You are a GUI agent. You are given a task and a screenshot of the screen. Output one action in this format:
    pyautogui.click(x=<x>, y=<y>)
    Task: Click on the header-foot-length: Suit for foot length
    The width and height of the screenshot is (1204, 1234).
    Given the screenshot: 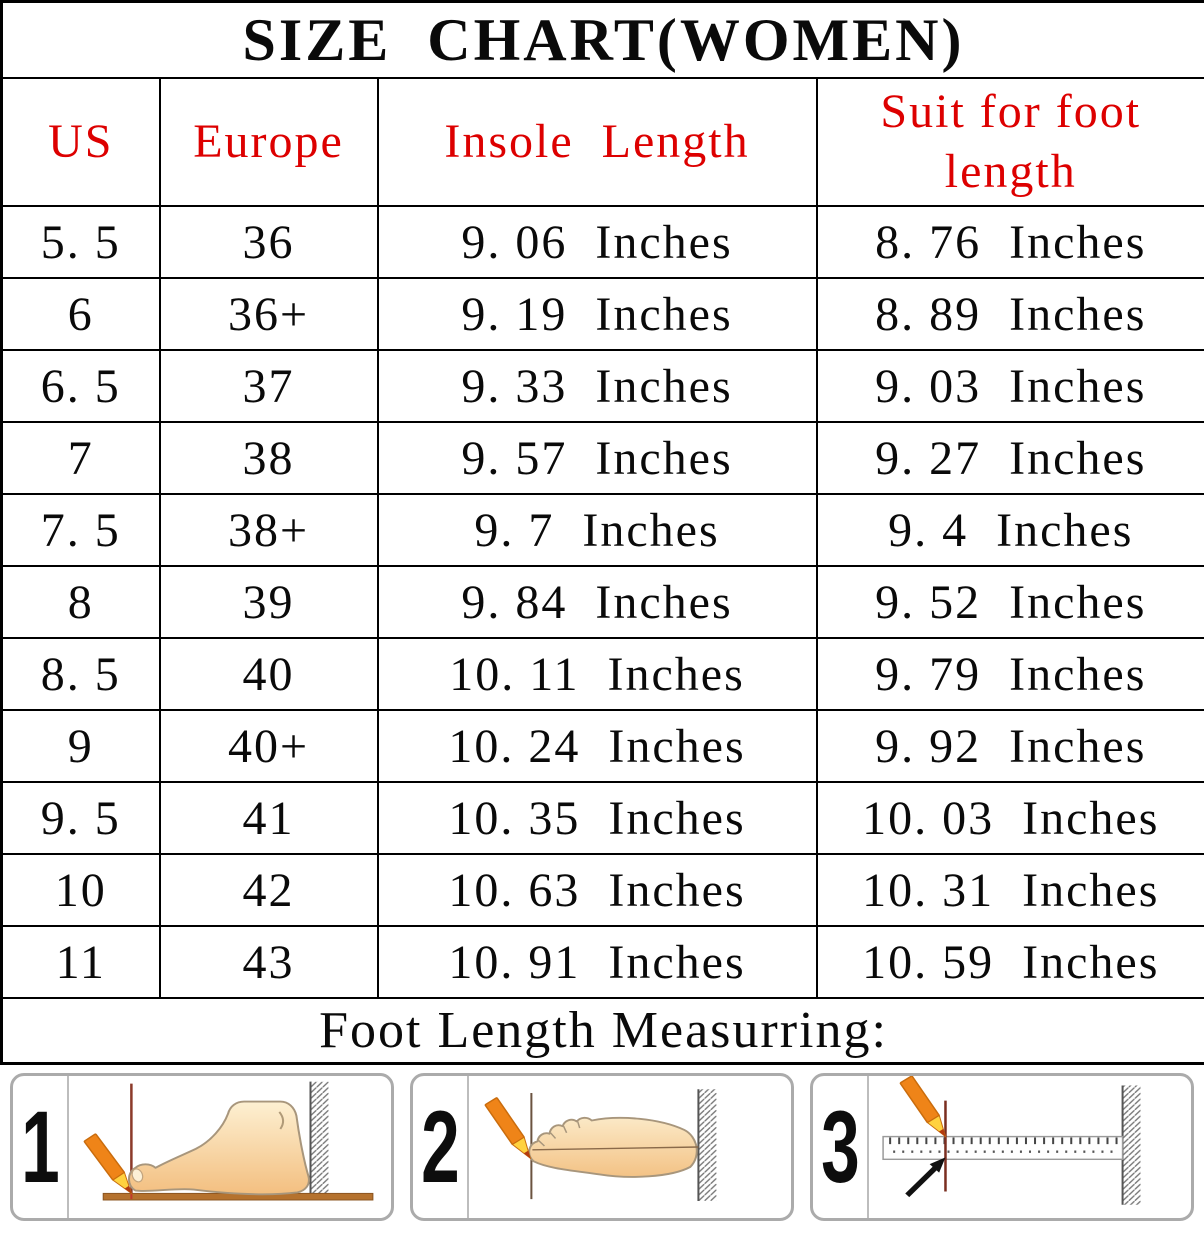 What is the action you would take?
    pyautogui.click(x=1009, y=142)
    